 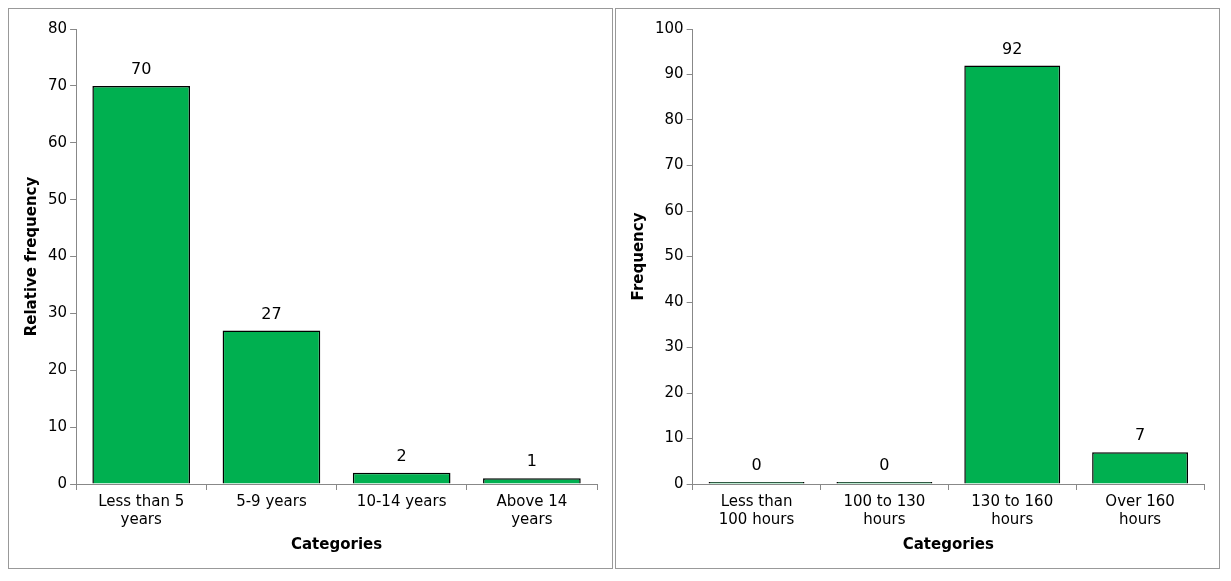 What do you see at coordinates (141, 69) in the screenshot?
I see `data-label: 70` at bounding box center [141, 69].